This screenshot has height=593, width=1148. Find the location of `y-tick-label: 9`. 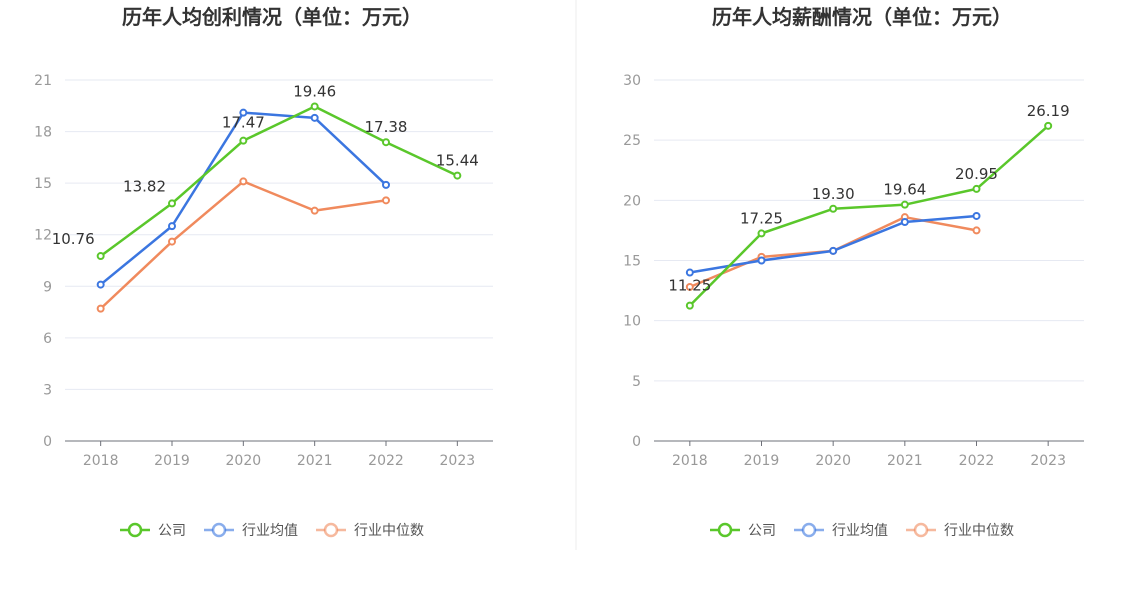

y-tick-label: 9 is located at coordinates (47, 287).